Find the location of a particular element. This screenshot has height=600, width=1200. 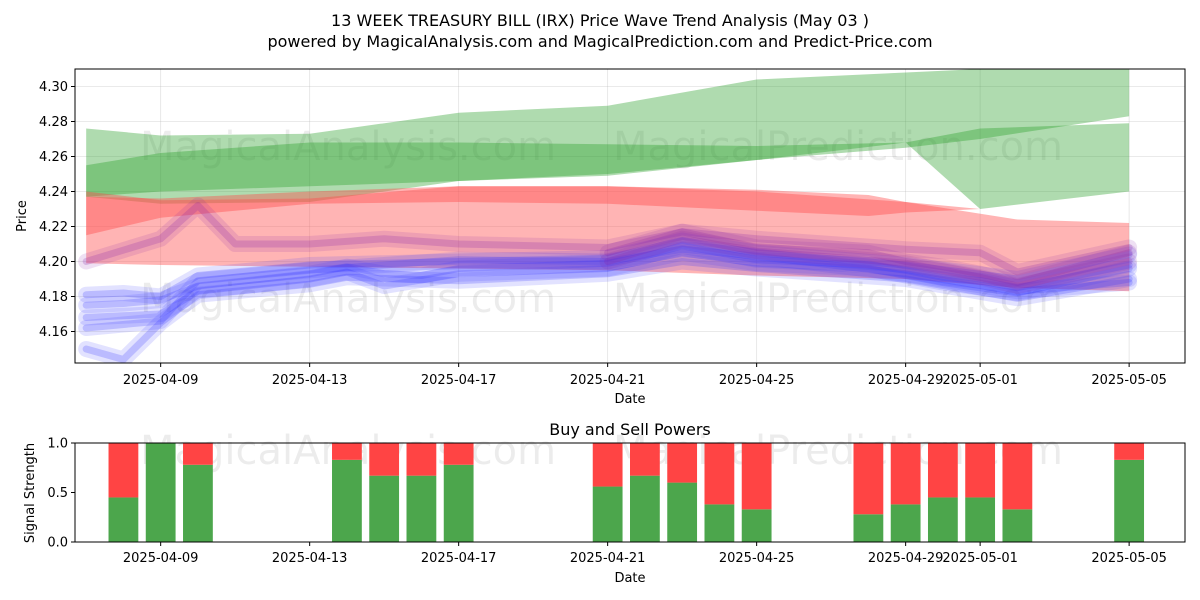

y-tick-label: 4.26 is located at coordinates (53, 157).